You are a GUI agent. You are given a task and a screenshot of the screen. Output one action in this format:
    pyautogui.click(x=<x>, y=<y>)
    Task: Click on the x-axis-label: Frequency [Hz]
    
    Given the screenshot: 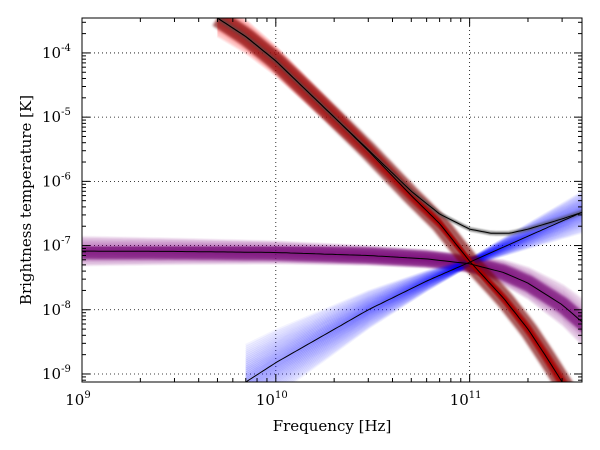 What is the action you would take?
    pyautogui.click(x=332, y=426)
    